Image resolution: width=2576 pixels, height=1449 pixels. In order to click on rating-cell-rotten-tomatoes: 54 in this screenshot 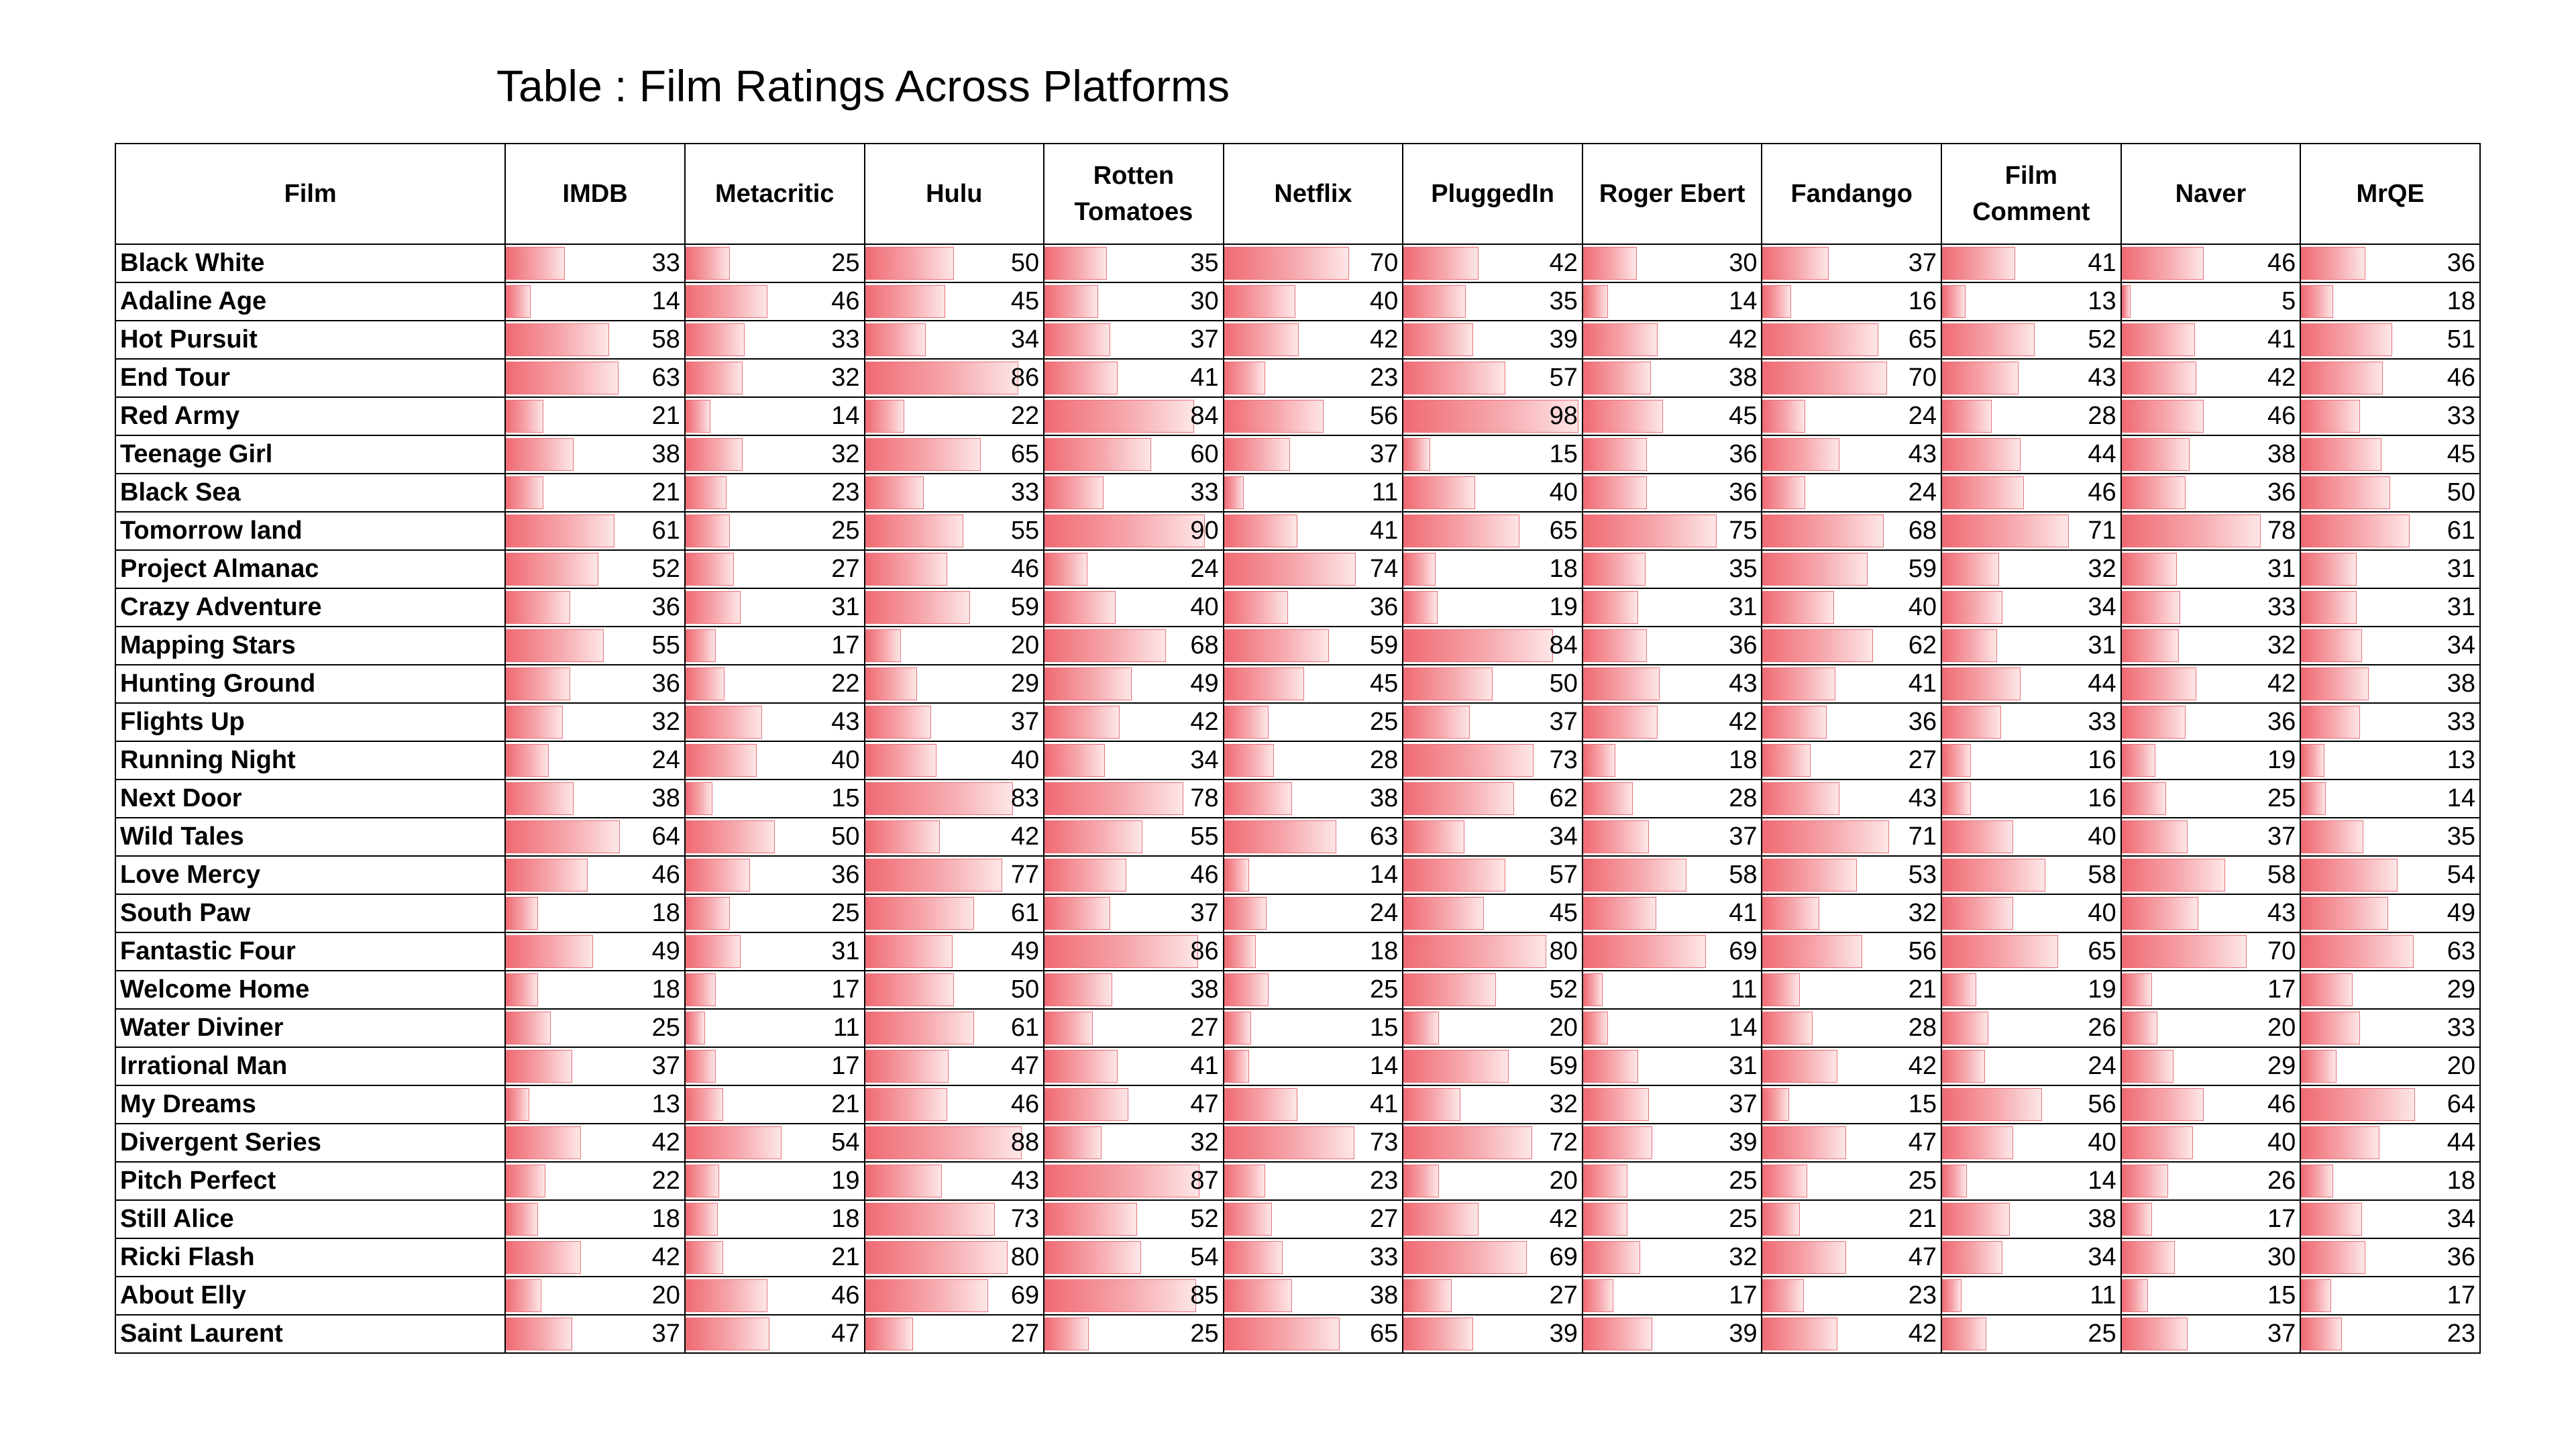, I will do `click(1133, 1257)`.